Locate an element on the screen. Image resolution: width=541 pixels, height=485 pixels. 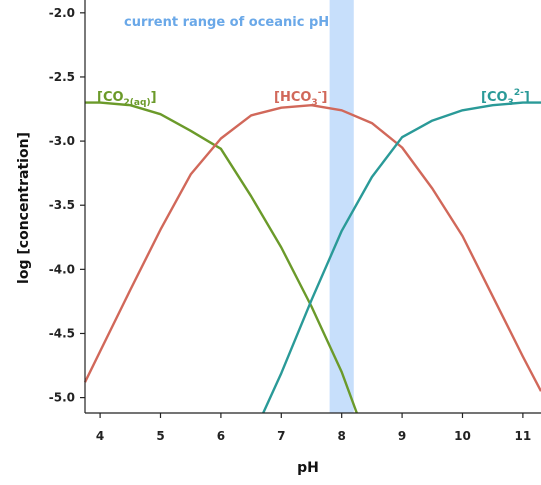
x-tick-label: 10 is located at coordinates (462, 436).